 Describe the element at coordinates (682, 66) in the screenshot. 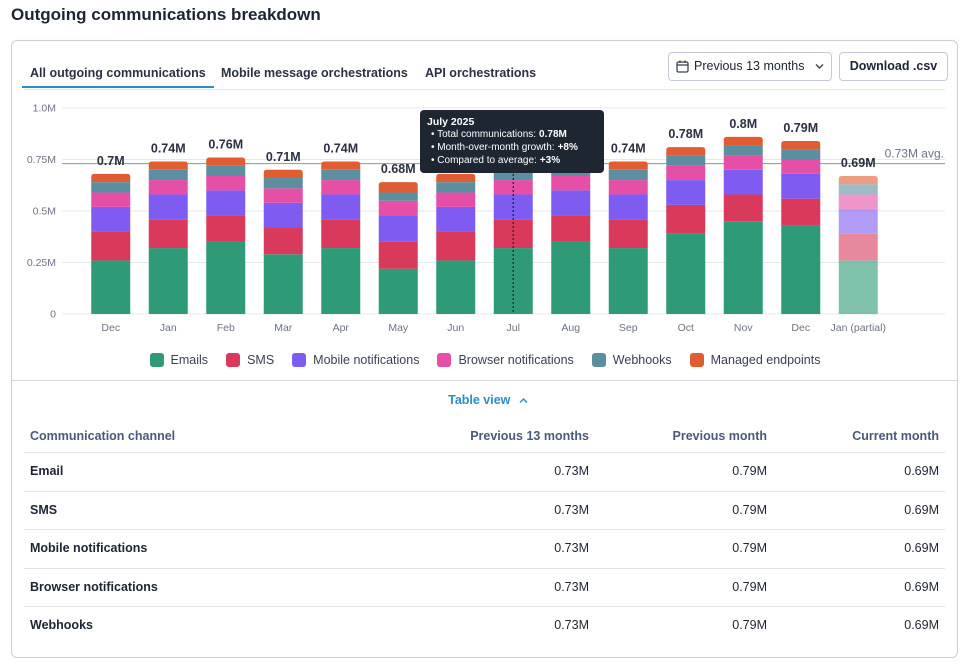

I see `calendar-icon` at that location.